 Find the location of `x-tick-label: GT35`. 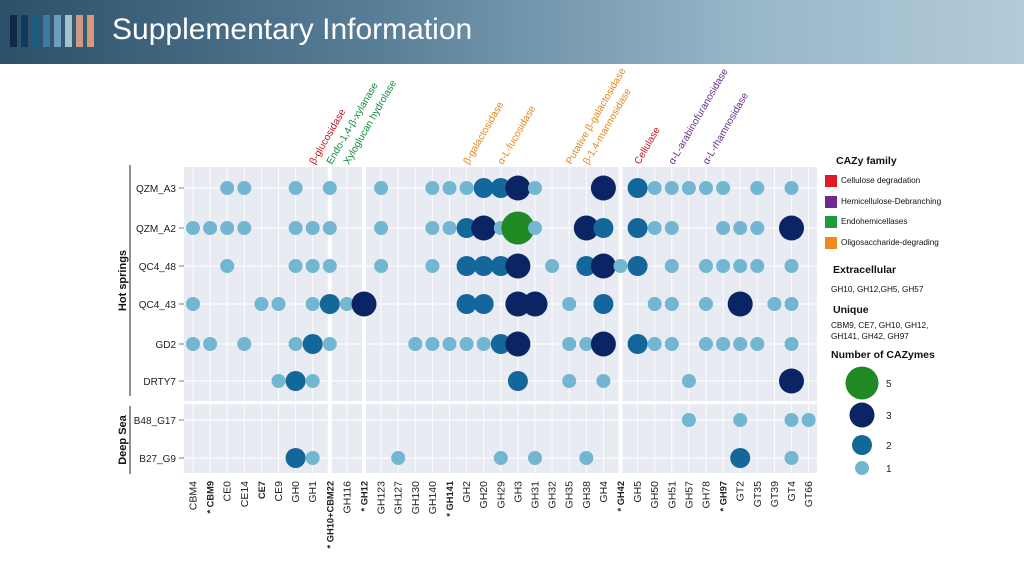

x-tick-label: GT35 is located at coordinates (758, 494).